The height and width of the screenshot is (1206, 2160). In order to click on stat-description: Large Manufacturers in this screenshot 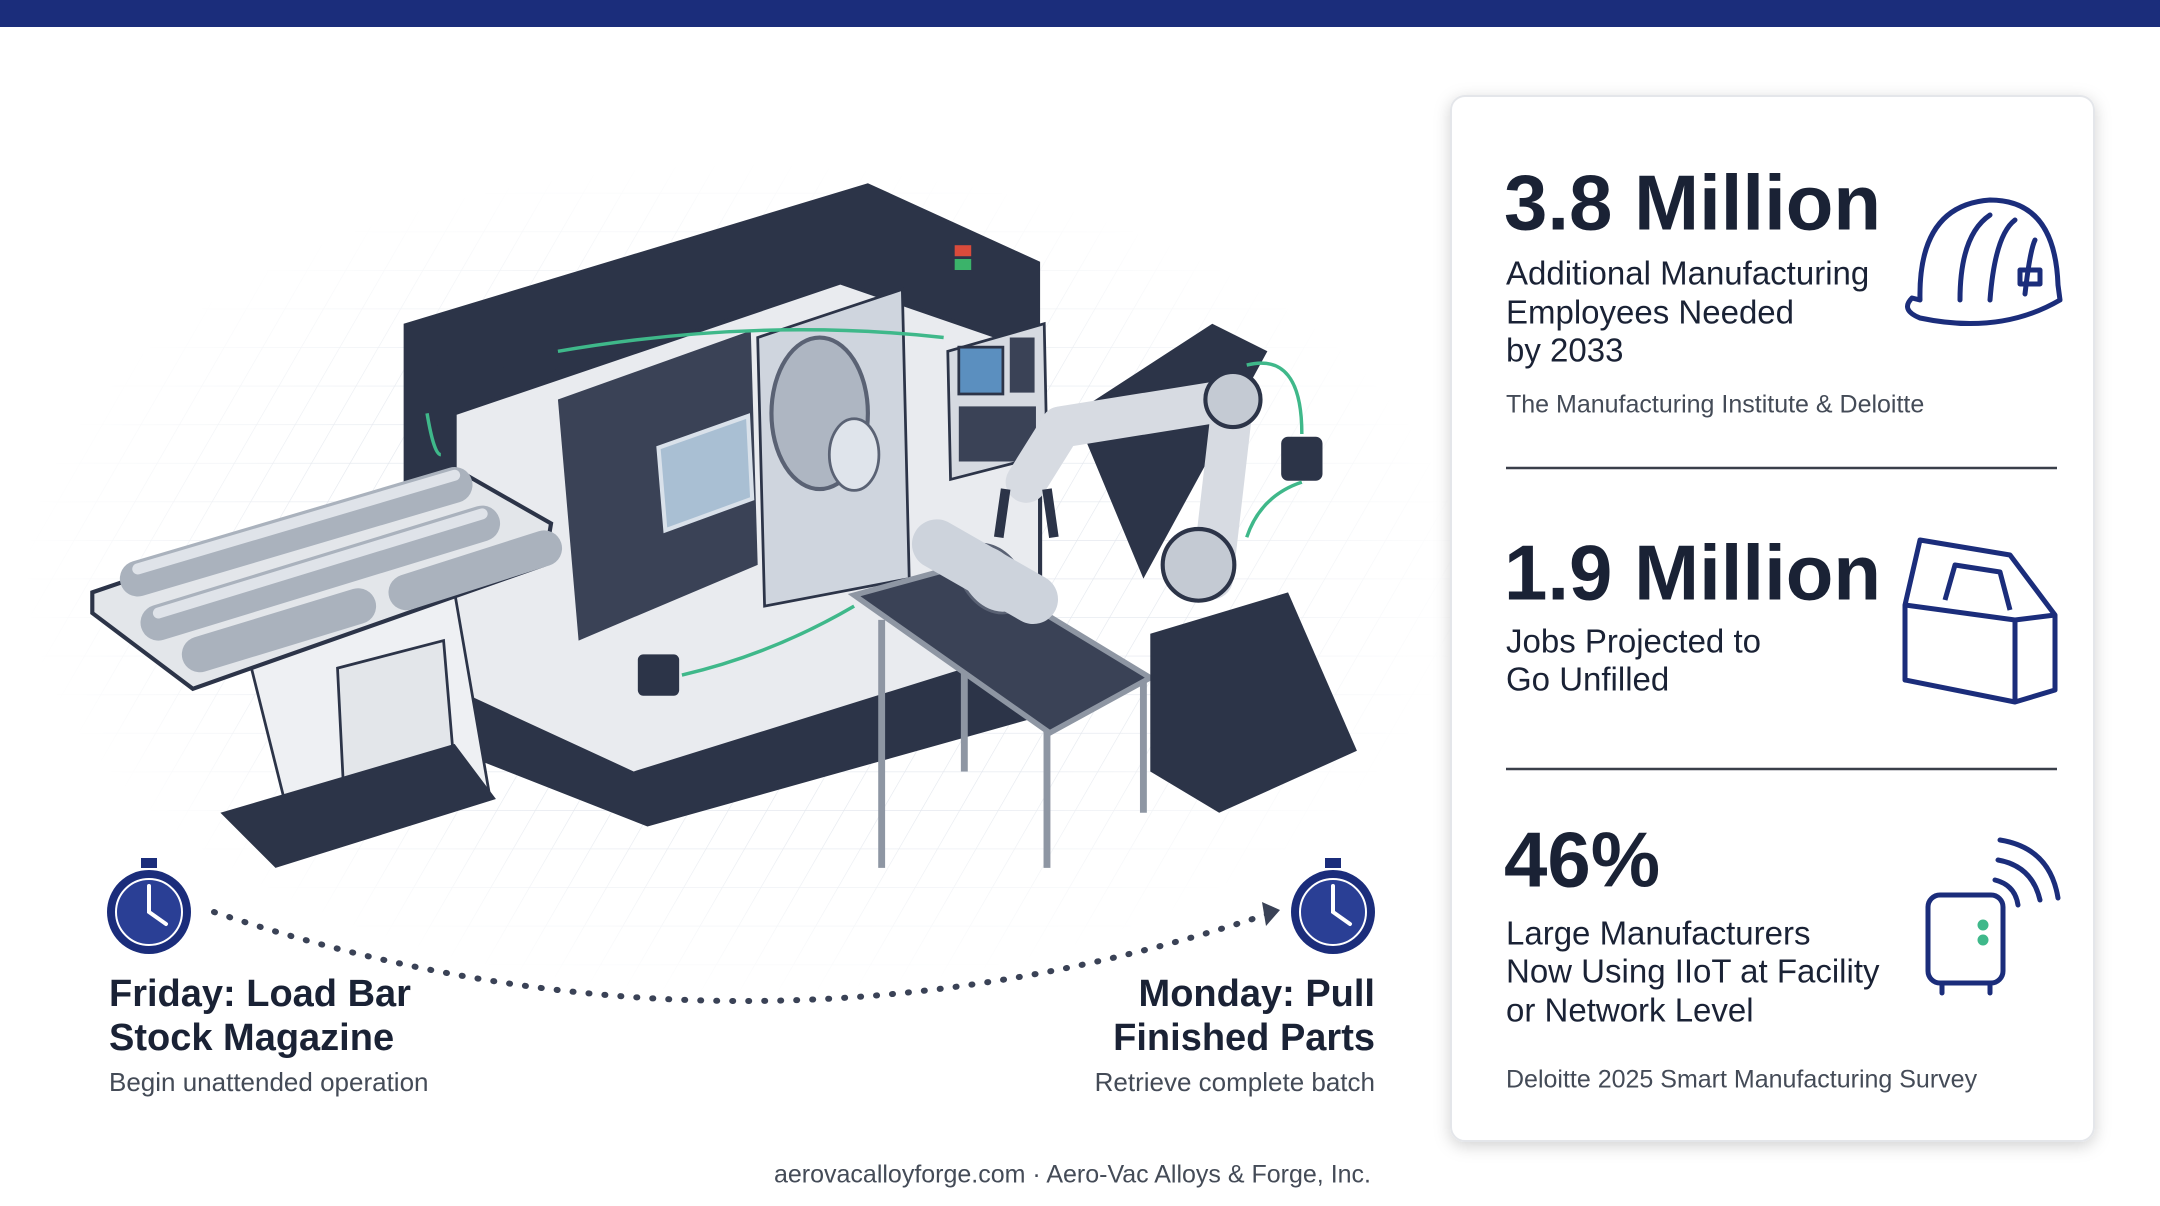, I will do `click(1658, 933)`.